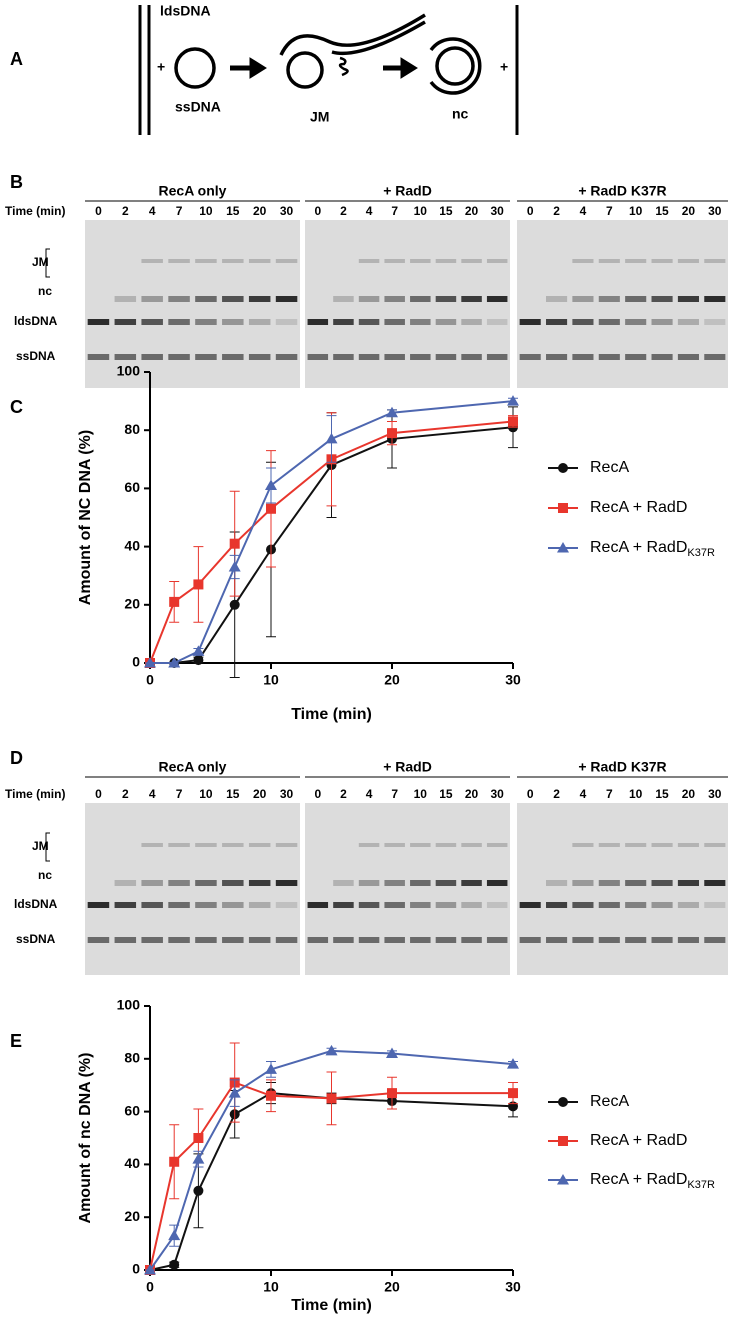 Image resolution: width=743 pixels, height=1321 pixels. What do you see at coordinates (513, 1287) in the screenshot?
I see `x-tick-label: 30` at bounding box center [513, 1287].